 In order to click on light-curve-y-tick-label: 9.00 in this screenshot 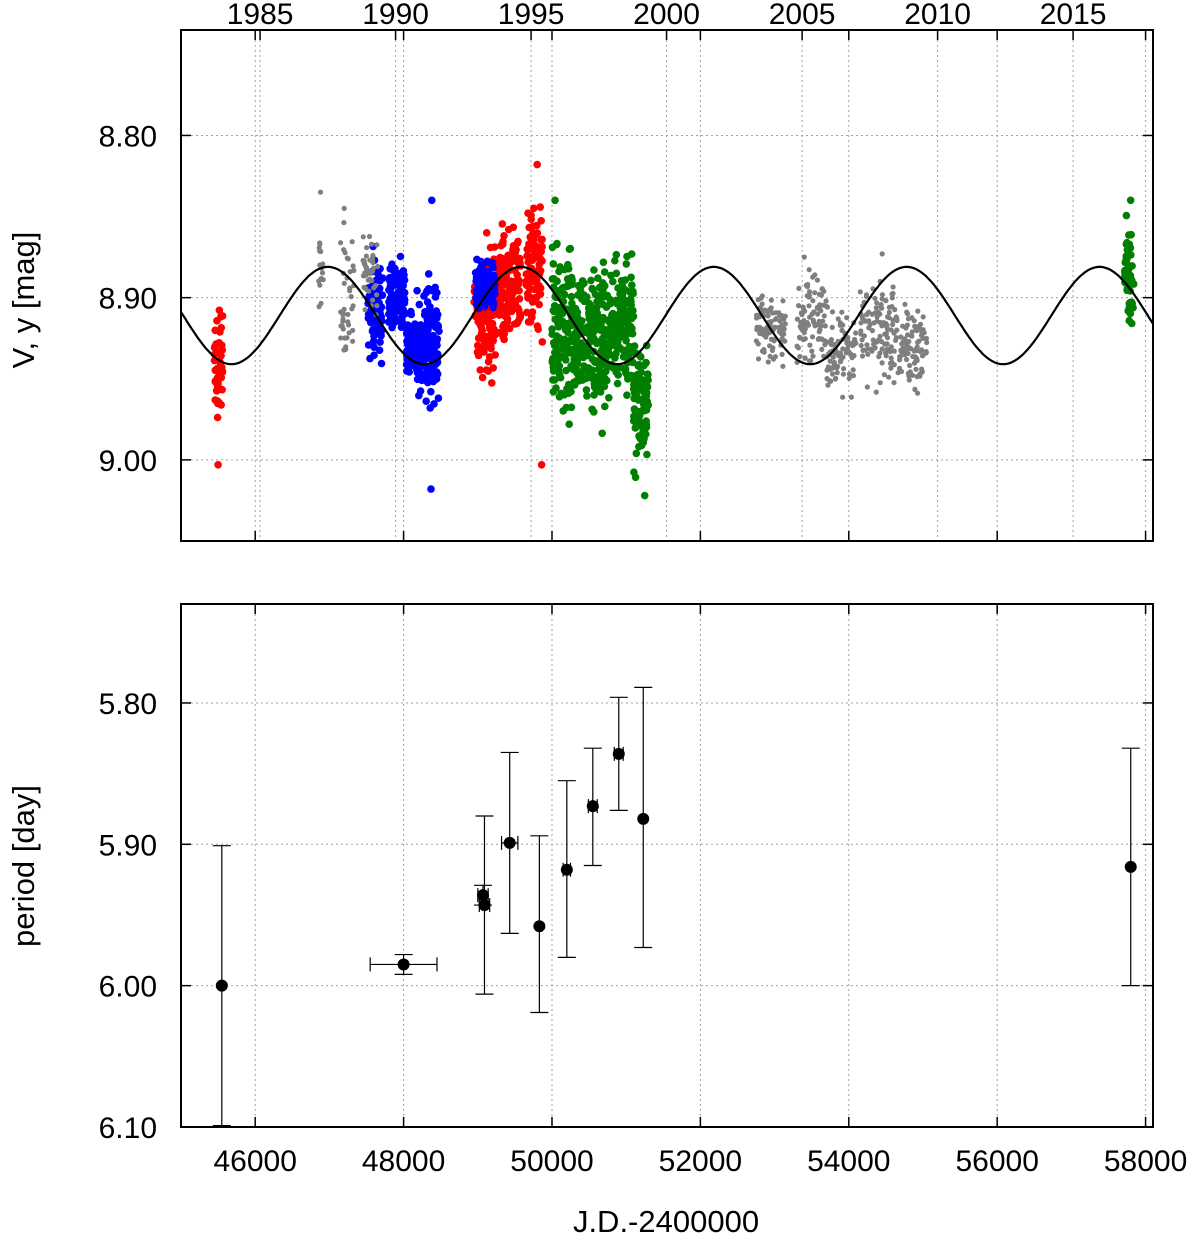, I will do `click(128, 461)`.